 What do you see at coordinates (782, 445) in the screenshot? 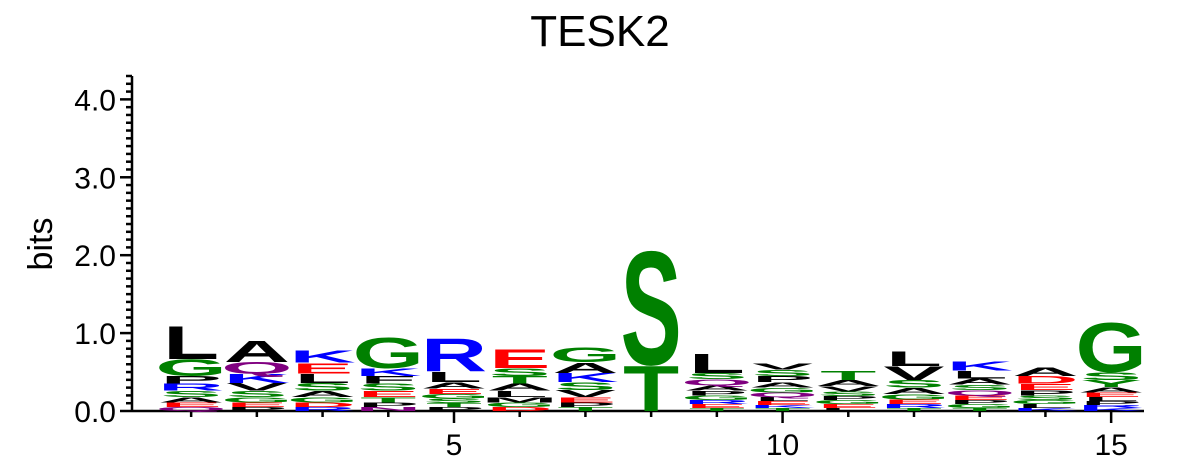
I see `x-tick-label: 10` at bounding box center [782, 445].